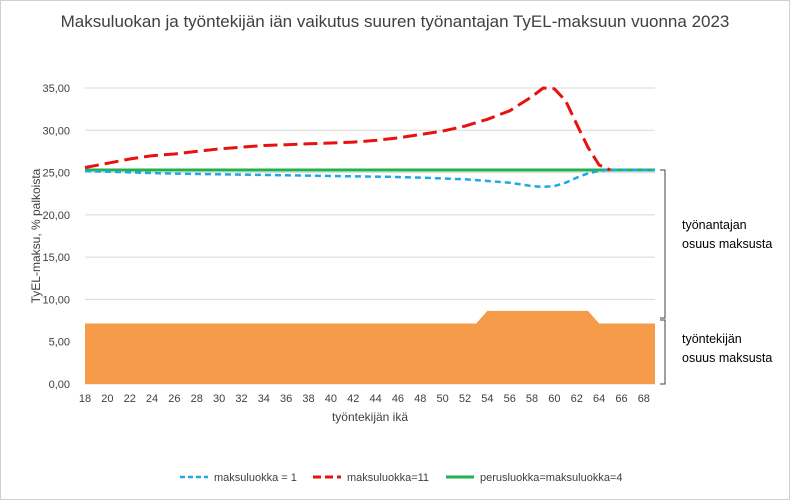 The image size is (790, 500). I want to click on annotation-employer-share: osuus maksusta, so click(727, 244).